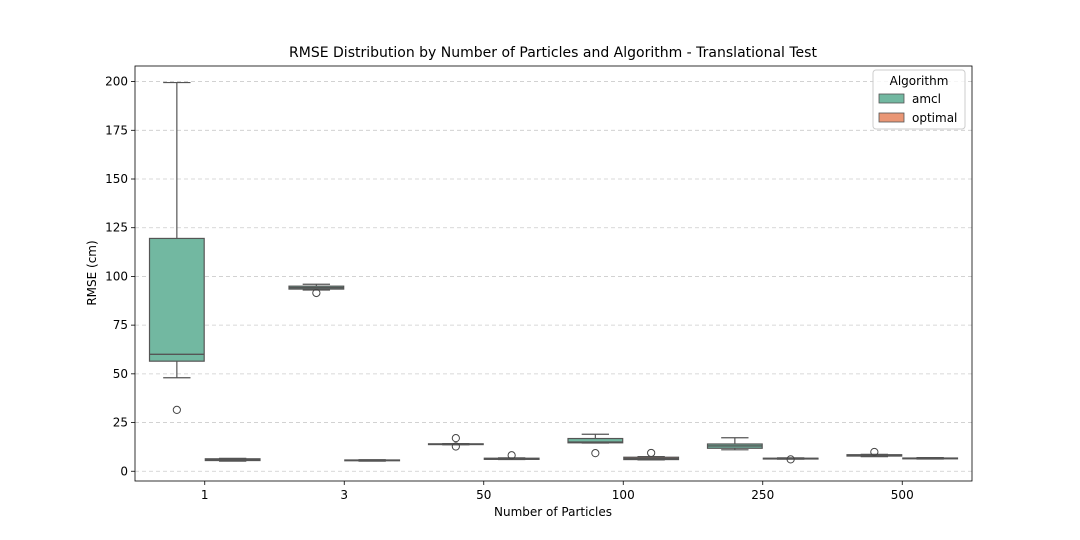 Image resolution: width=1080 pixels, height=540 pixels. Describe the element at coordinates (116, 276) in the screenshot. I see `y-tick-label: 100` at that location.